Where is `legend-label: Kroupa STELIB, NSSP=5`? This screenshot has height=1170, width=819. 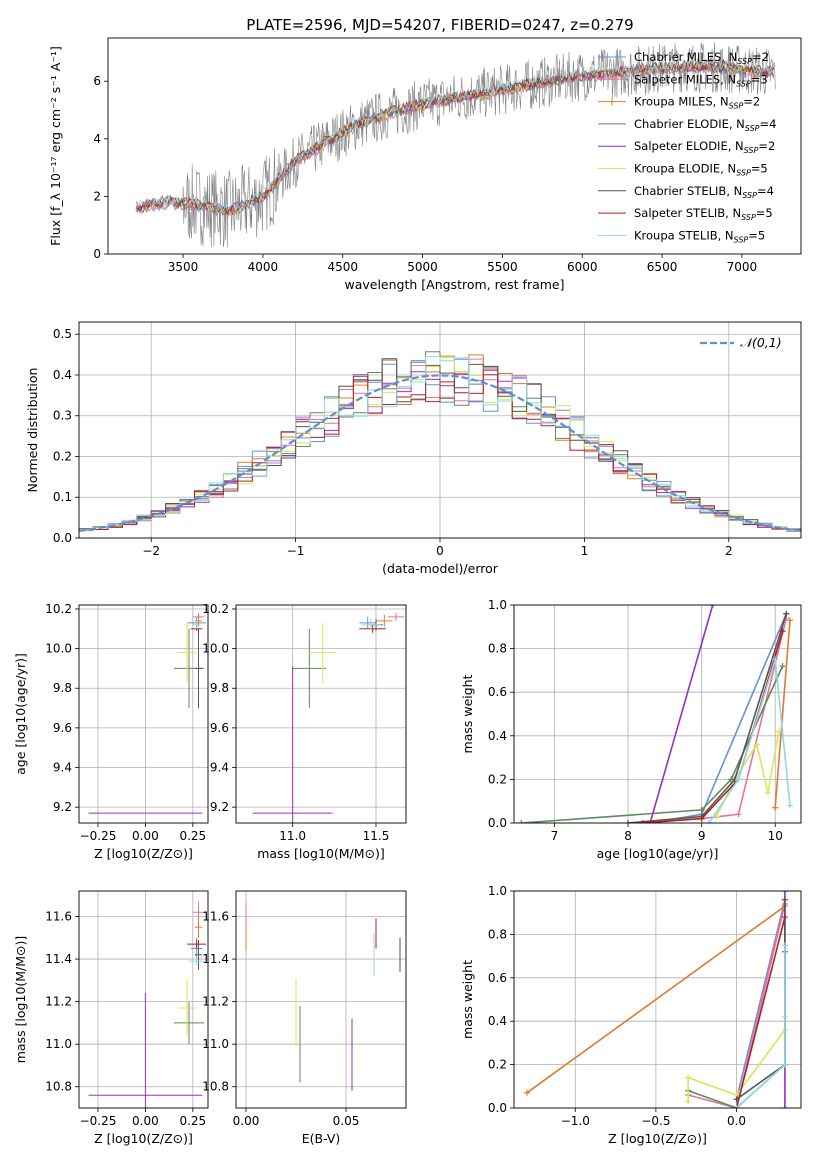 legend-label: Kroupa STELIB, NSSP=5 is located at coordinates (699, 236).